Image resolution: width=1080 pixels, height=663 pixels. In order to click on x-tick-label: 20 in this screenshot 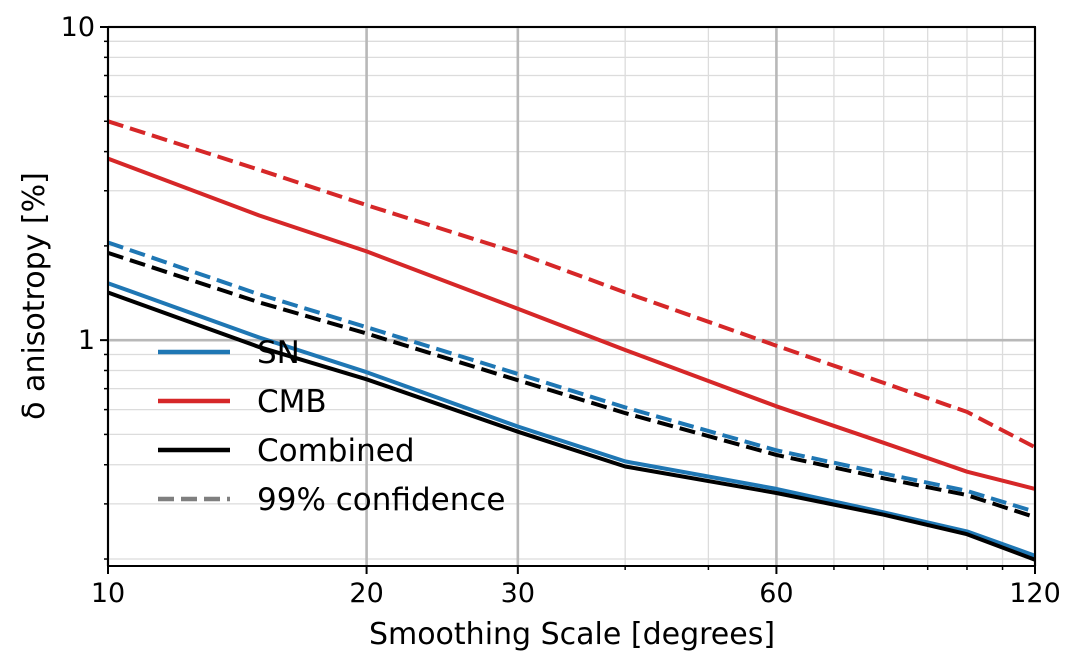, I will do `click(366, 593)`.